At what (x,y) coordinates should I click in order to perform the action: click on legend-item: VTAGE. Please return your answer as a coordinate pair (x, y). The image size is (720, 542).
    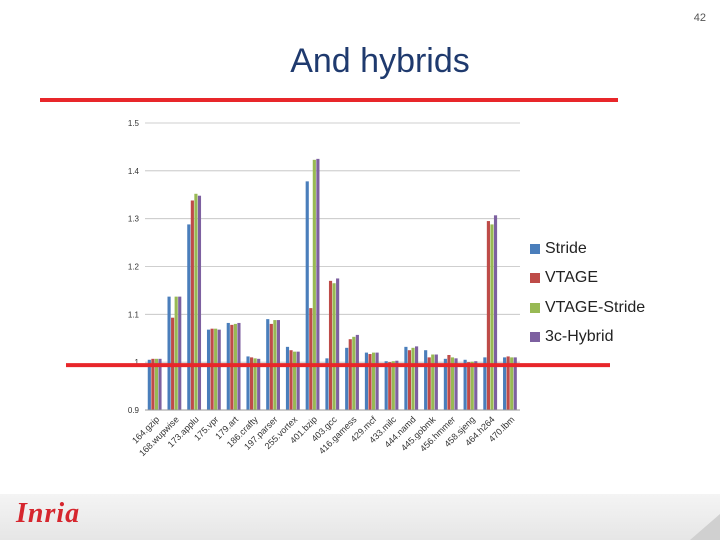
    Looking at the image, I should click on (587, 279).